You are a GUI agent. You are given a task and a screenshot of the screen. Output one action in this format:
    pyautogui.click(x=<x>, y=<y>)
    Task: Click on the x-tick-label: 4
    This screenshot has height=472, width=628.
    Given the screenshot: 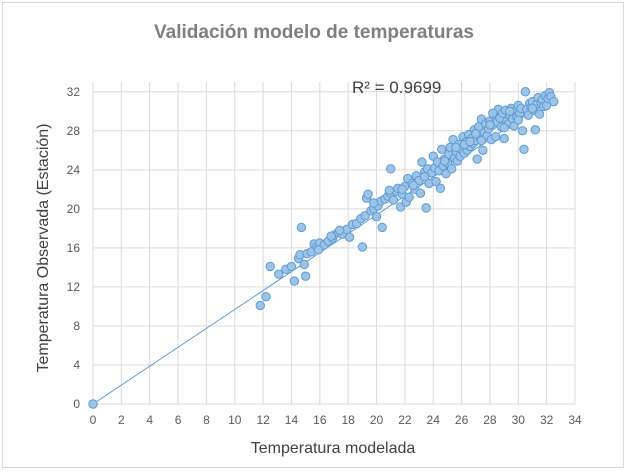 What is the action you would take?
    pyautogui.click(x=149, y=420)
    